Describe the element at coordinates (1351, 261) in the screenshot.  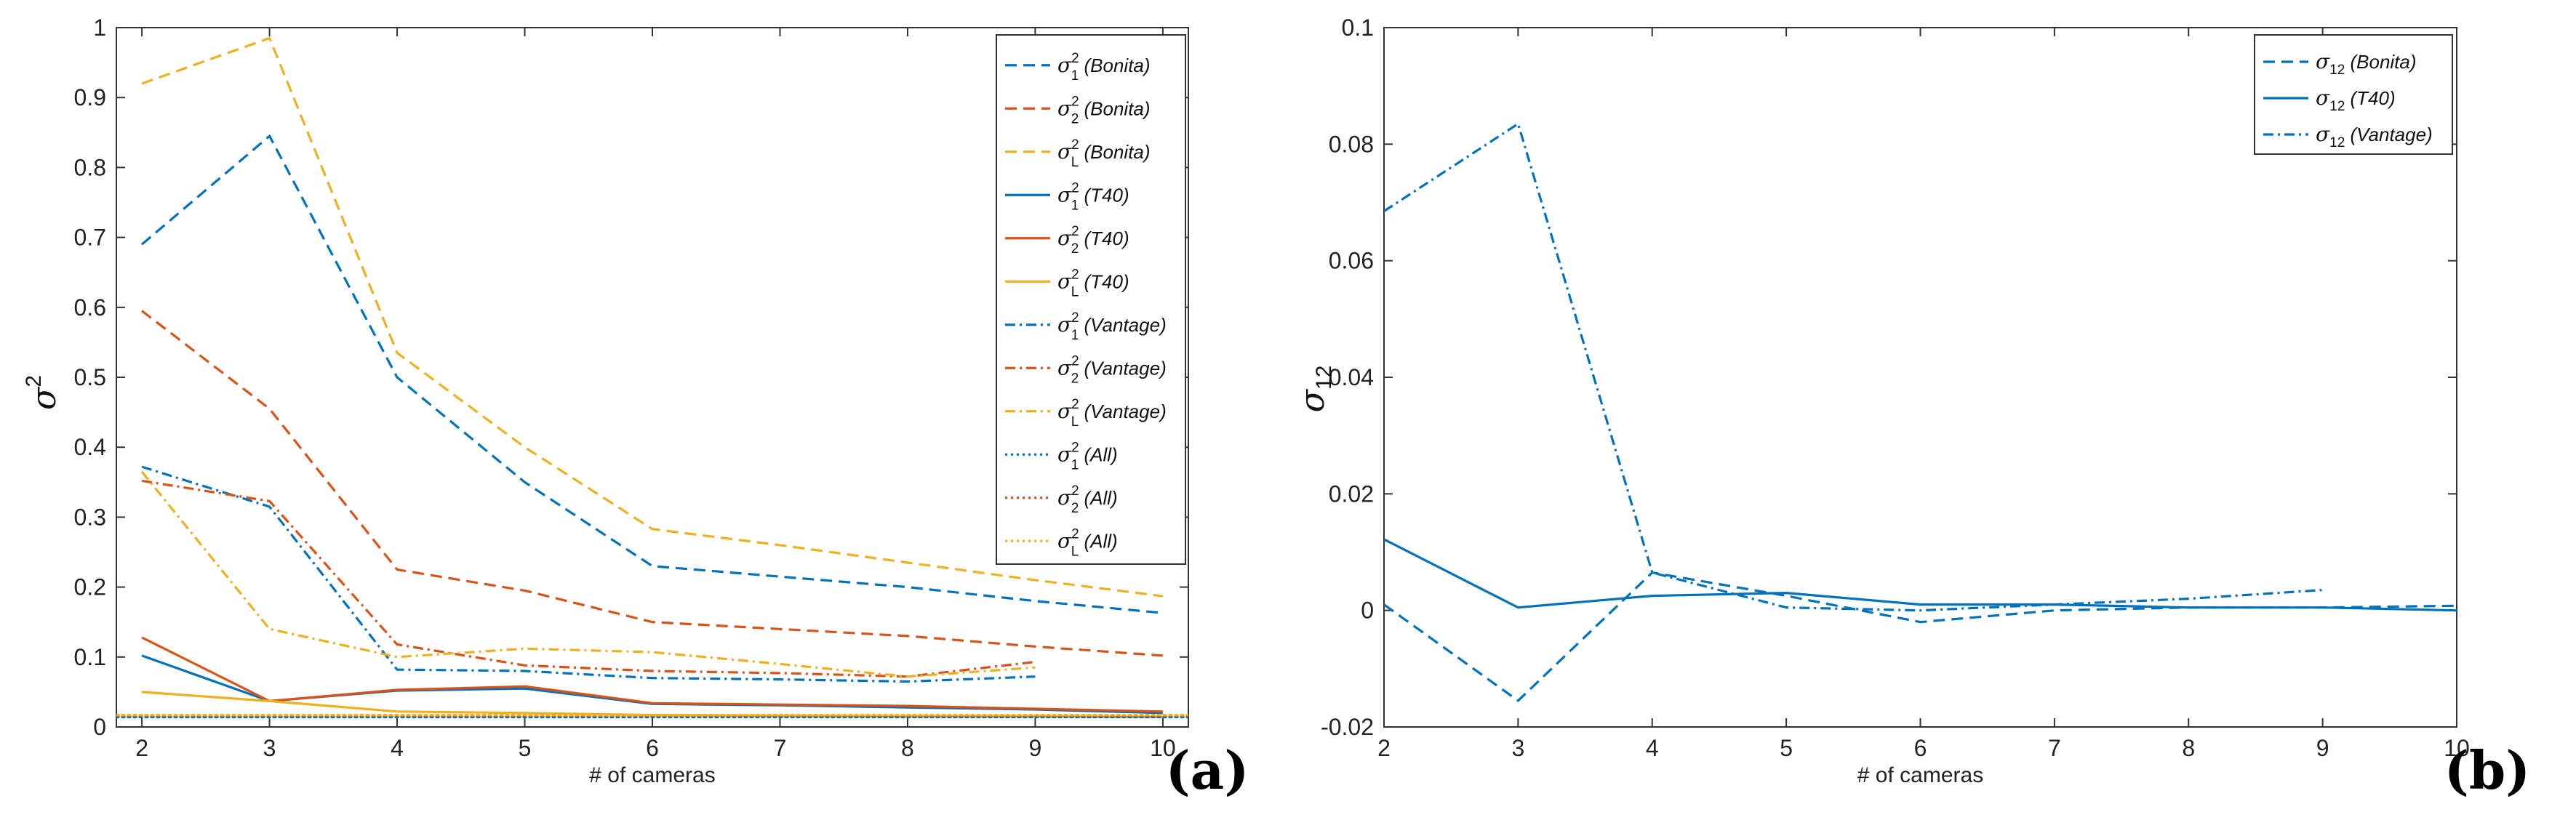
I see `y-tick-label: 0.06` at that location.